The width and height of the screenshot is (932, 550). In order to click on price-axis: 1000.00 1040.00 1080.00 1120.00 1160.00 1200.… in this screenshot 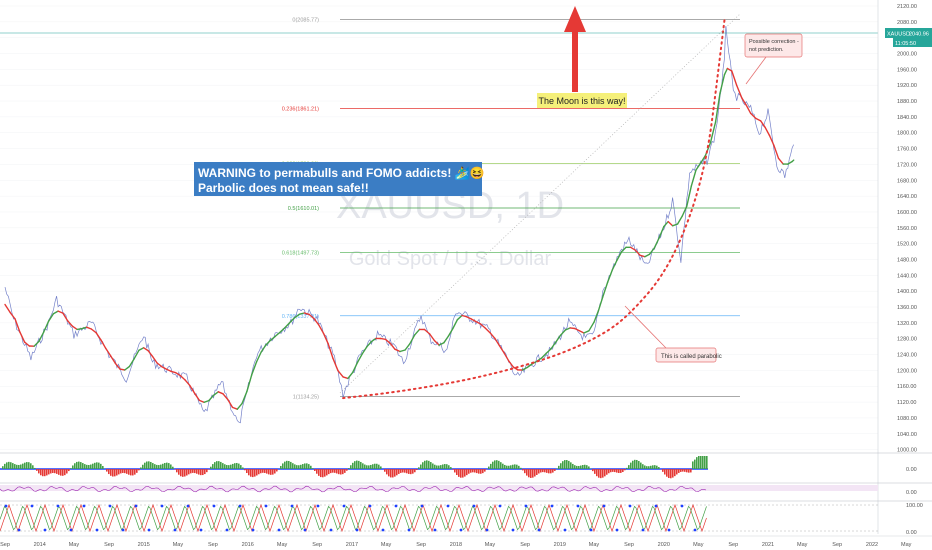, I will do `click(897, 267)`.